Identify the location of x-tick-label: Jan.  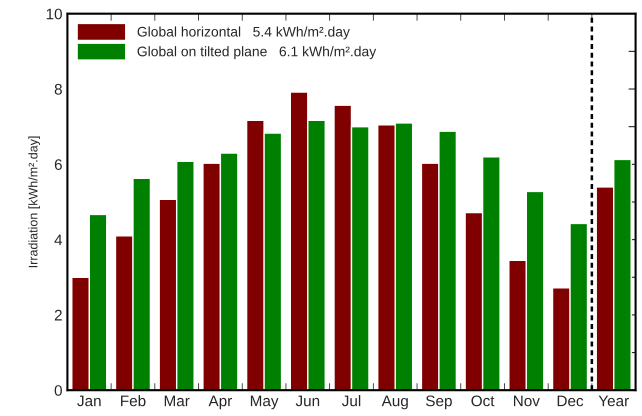
(89, 401).